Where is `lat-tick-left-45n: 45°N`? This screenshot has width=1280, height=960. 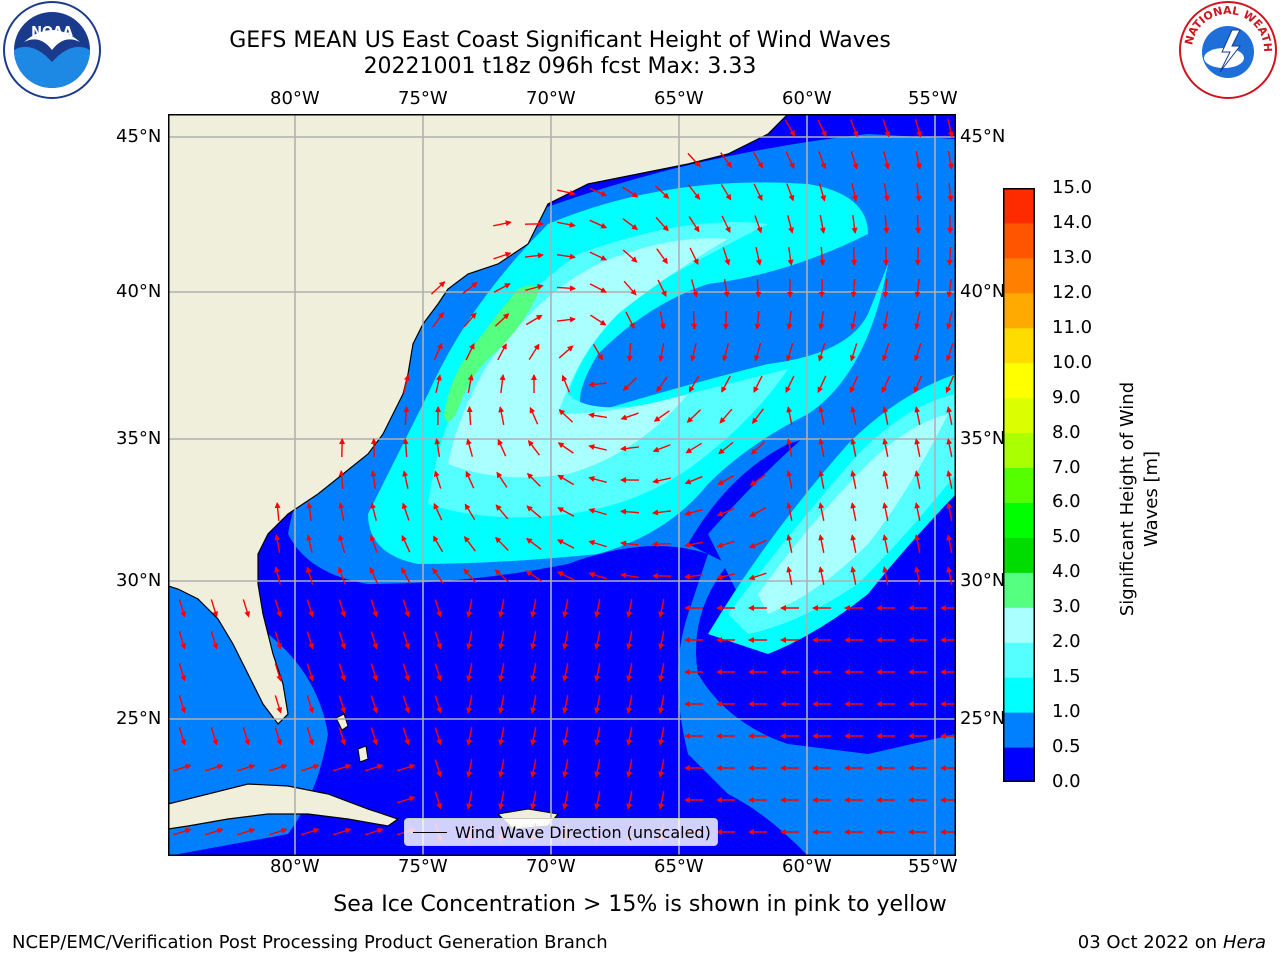 lat-tick-left-45n: 45°N is located at coordinates (139, 136).